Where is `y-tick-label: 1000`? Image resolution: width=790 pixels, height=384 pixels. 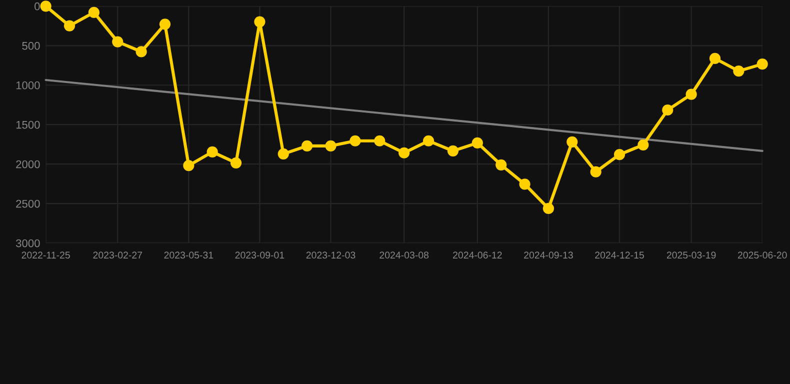
y-tick-label: 1000 is located at coordinates (28, 85).